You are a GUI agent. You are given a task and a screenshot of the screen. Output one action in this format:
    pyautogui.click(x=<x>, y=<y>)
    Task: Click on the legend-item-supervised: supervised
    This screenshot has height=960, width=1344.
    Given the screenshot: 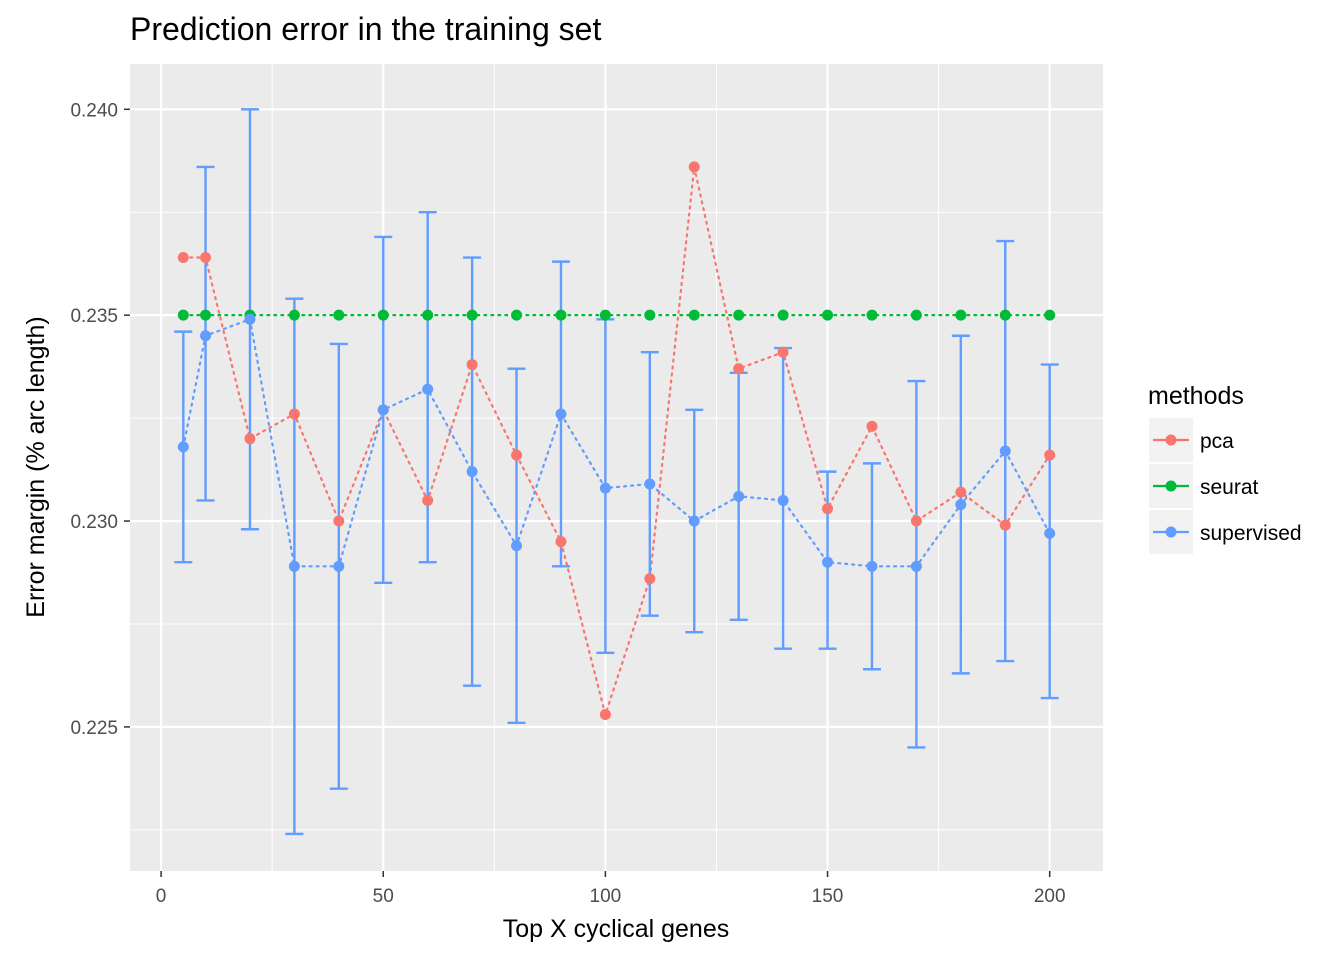 What is the action you would take?
    pyautogui.click(x=1225, y=532)
    